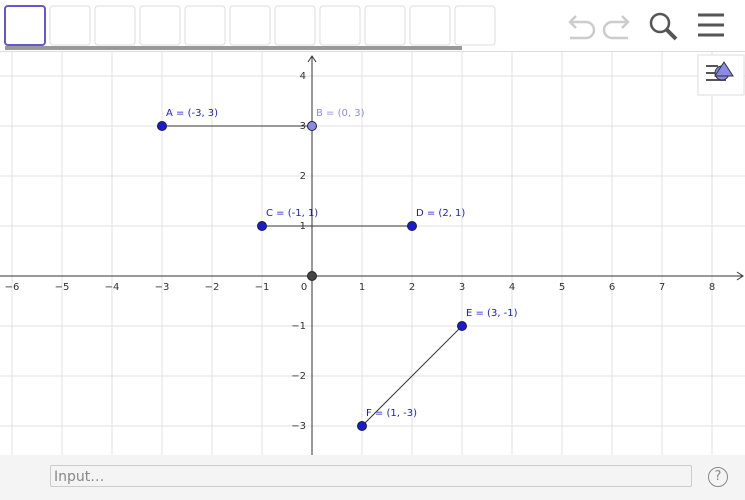 Image resolution: width=745 pixels, height=500 pixels. I want to click on point-label: C = (-1, 1), so click(292, 213).